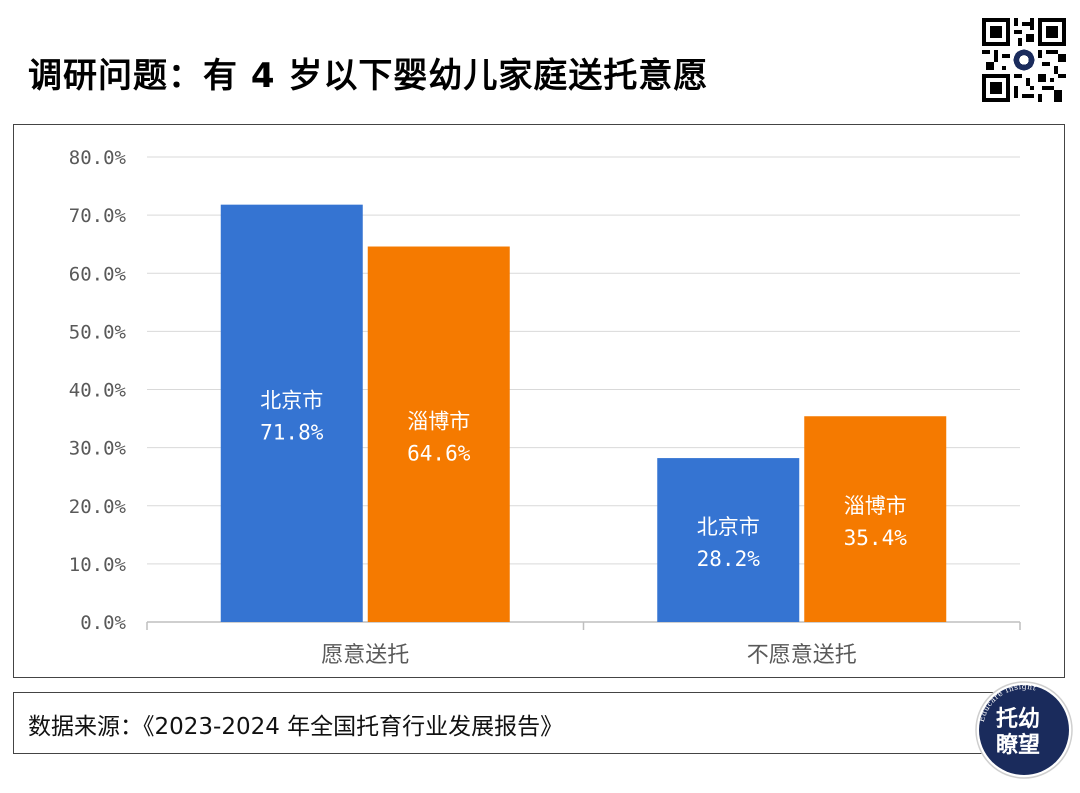 Image resolution: width=1080 pixels, height=793 pixels. I want to click on logo-line1: 托幼, so click(1018, 719).